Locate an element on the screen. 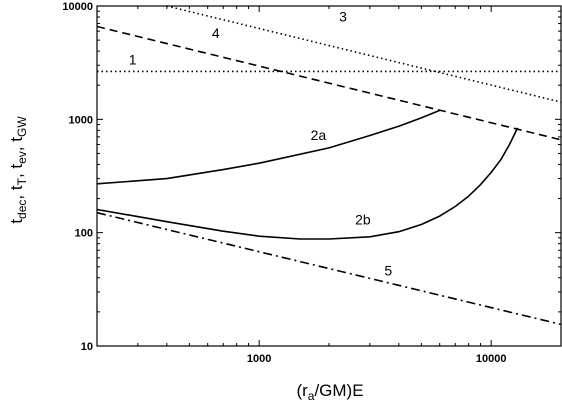 The height and width of the screenshot is (408, 562). series-2a-line is located at coordinates (268, 147).